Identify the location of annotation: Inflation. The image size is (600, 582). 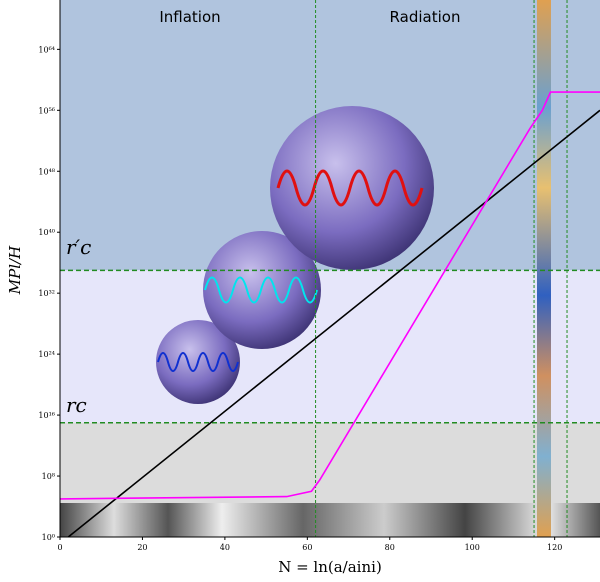
(189, 17).